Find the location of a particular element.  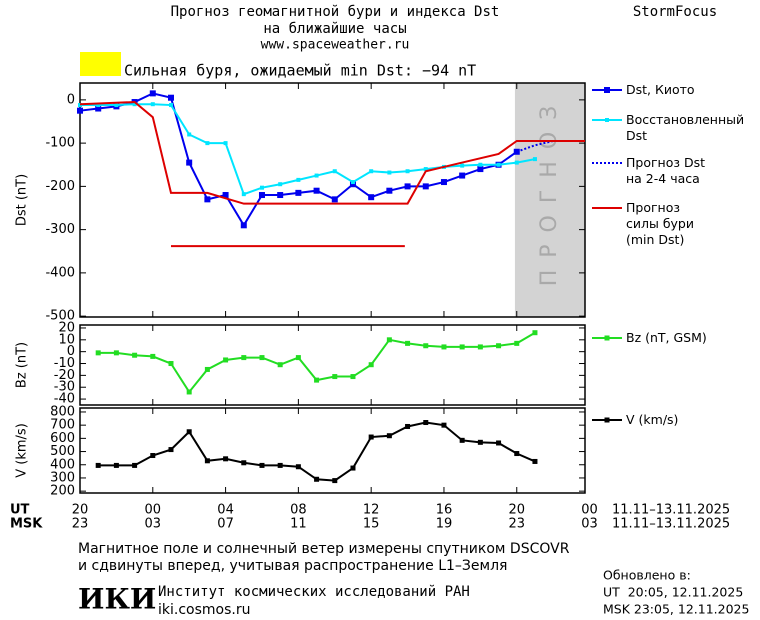

y-tick-label: -30 is located at coordinates (64, 387).